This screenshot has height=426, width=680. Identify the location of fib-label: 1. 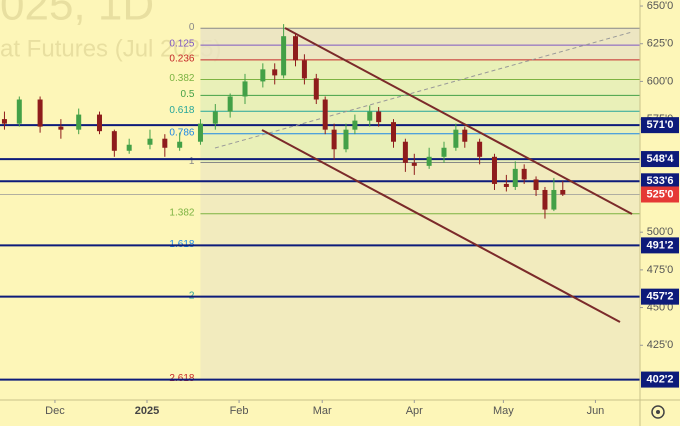
(192, 161).